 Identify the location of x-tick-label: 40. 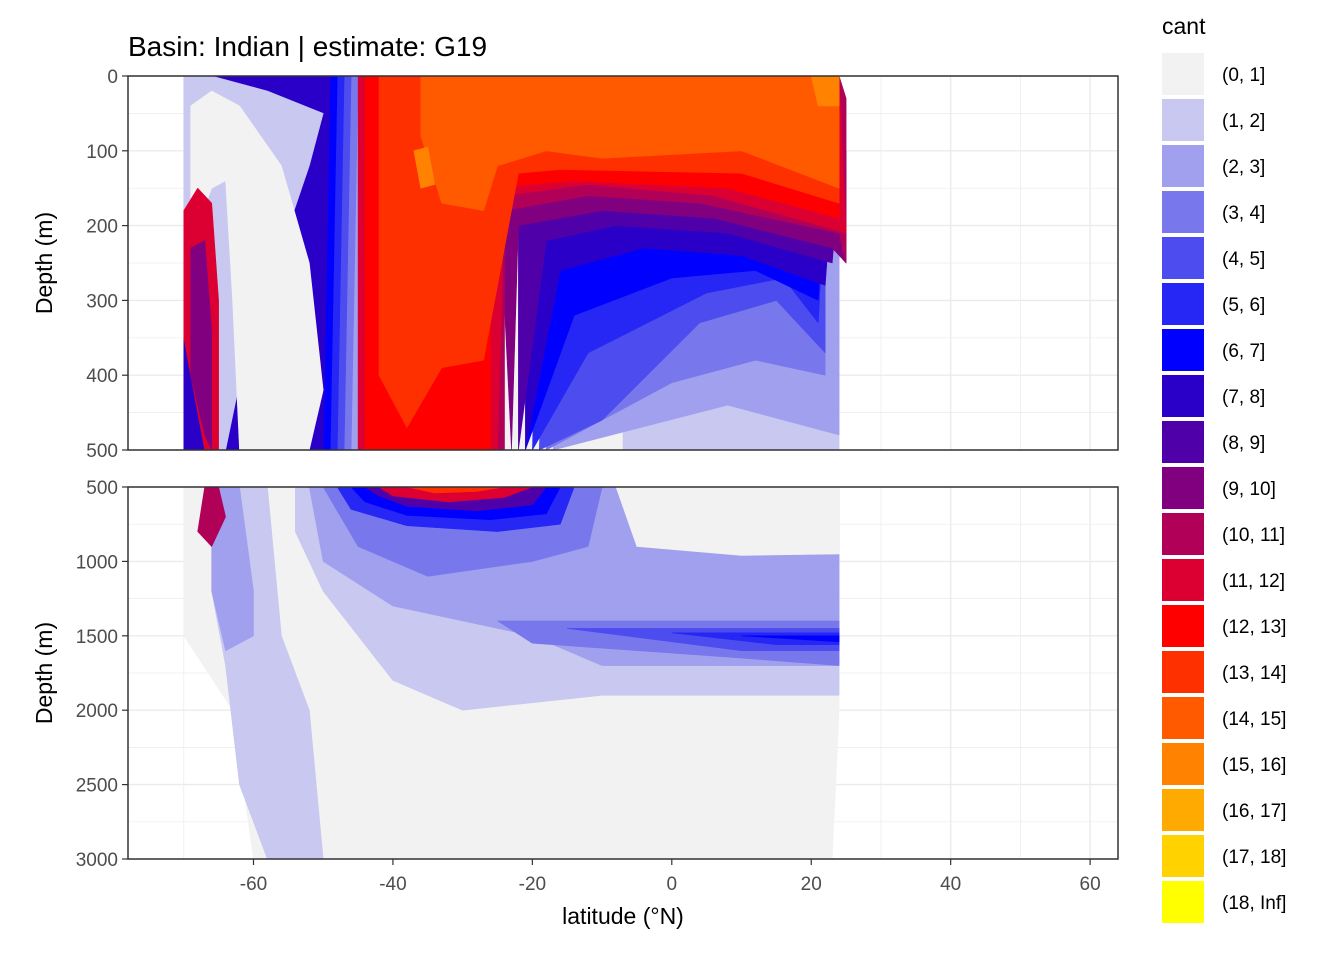
(950, 884).